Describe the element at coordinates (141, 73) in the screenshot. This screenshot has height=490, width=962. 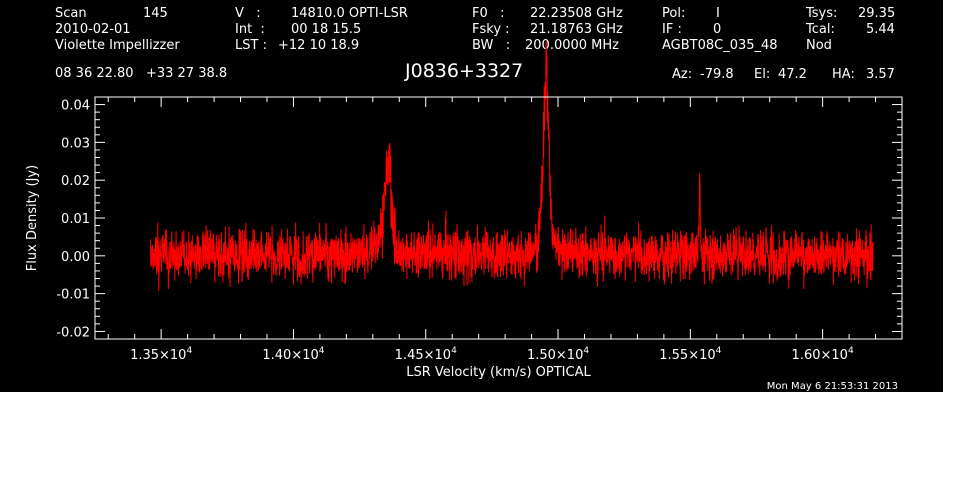
I see `source-coordinates: 08 36 22.80 +33 27 38.8` at that location.